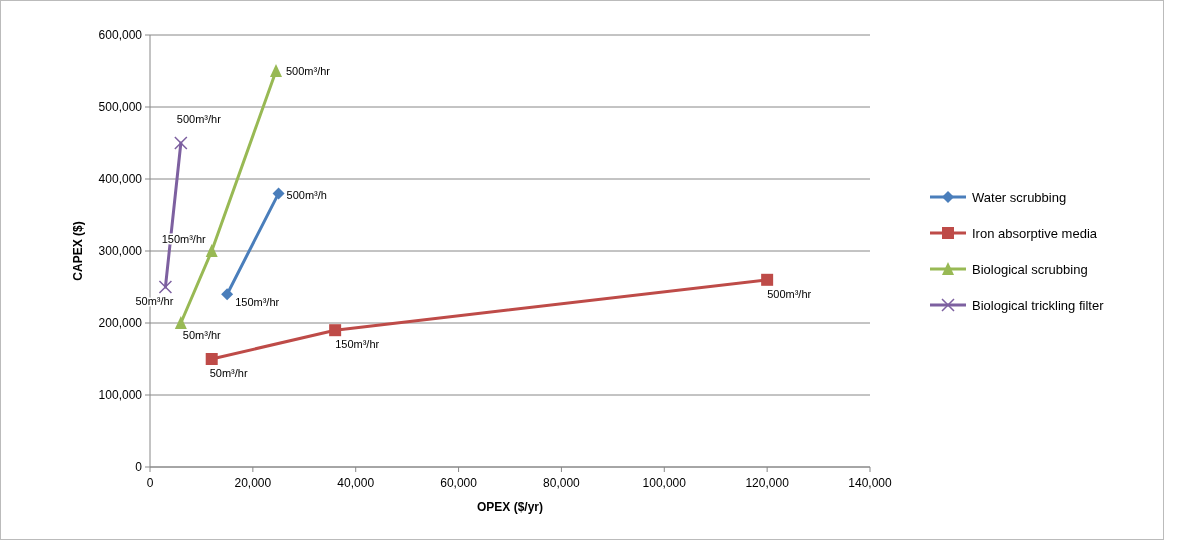 The image size is (1180, 556). Describe the element at coordinates (78, 251) in the screenshot. I see `y-axis-title: CAPEX ($)` at that location.